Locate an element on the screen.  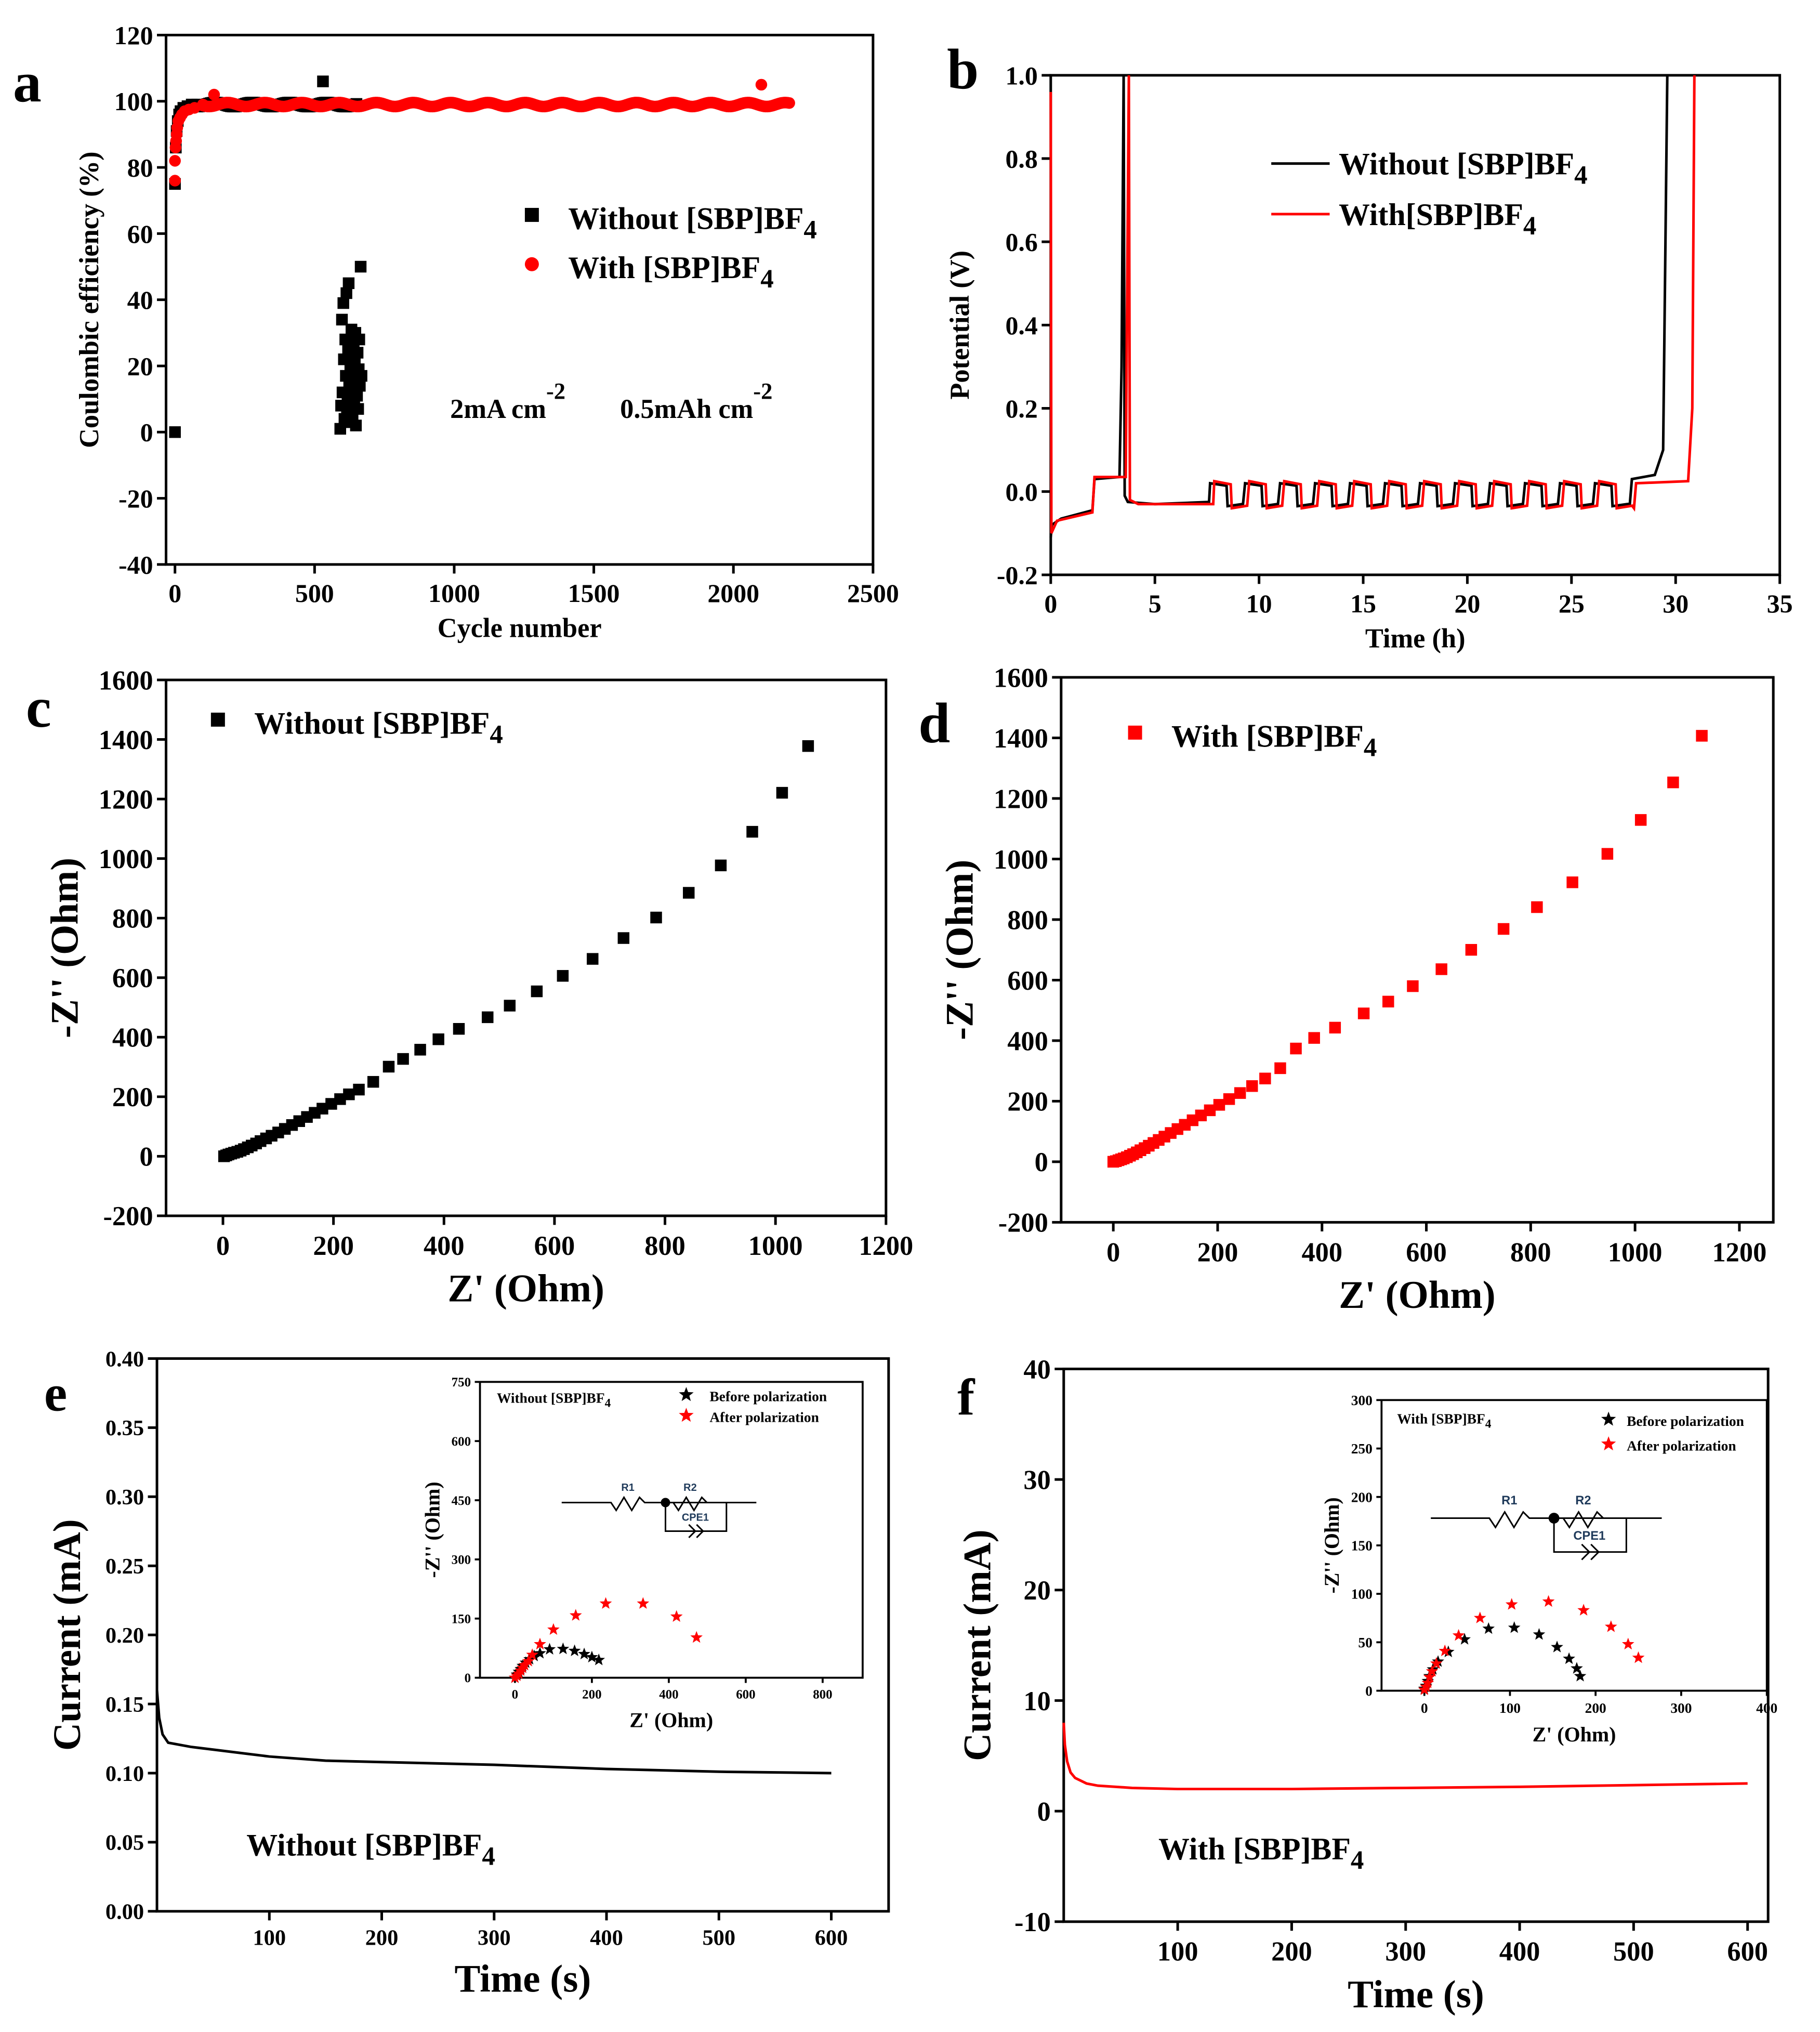
legend-label: Before polarization is located at coordinates (768, 1396).